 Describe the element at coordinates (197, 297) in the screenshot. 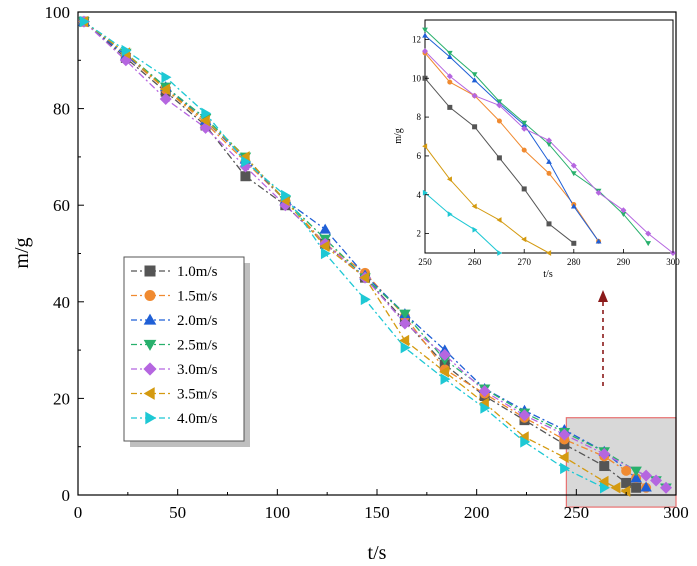

I see `legend-label-1-5m-s: 1.5m/s` at that location.